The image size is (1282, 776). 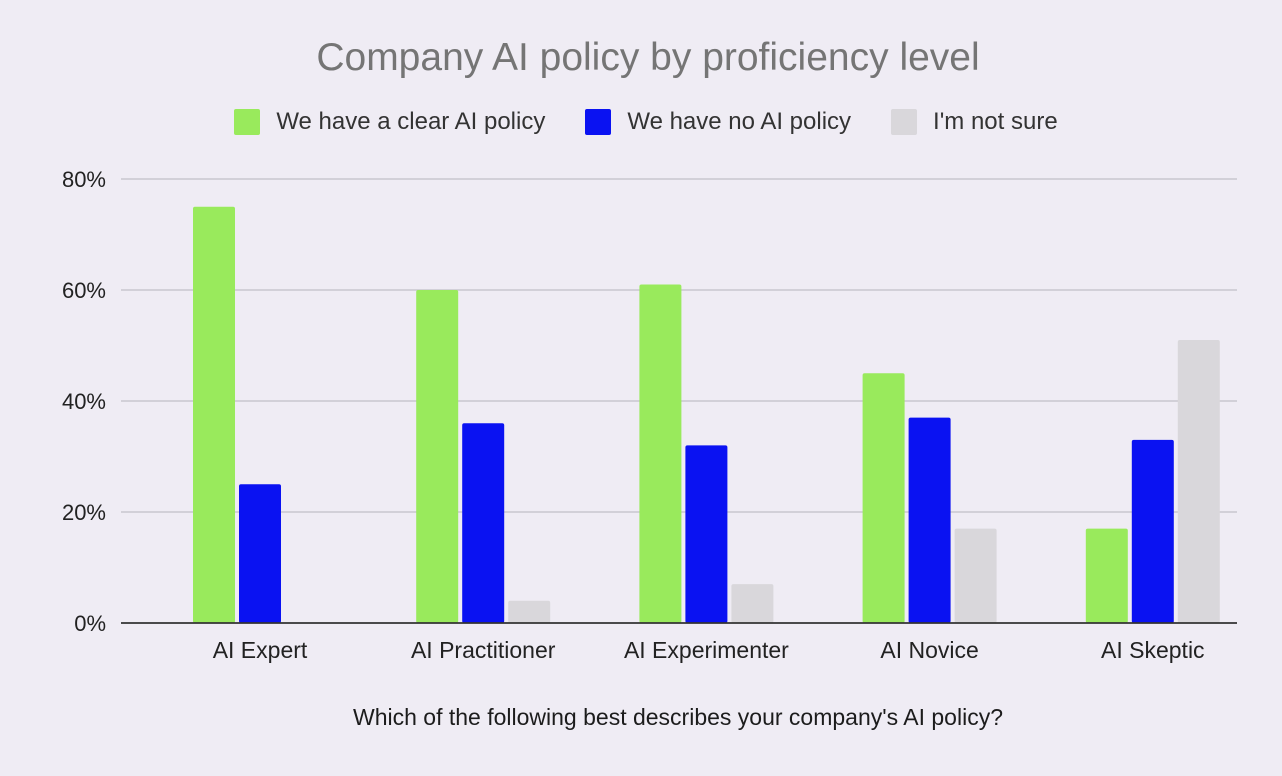 I want to click on y-tick-label: 40%, so click(x=84, y=401).